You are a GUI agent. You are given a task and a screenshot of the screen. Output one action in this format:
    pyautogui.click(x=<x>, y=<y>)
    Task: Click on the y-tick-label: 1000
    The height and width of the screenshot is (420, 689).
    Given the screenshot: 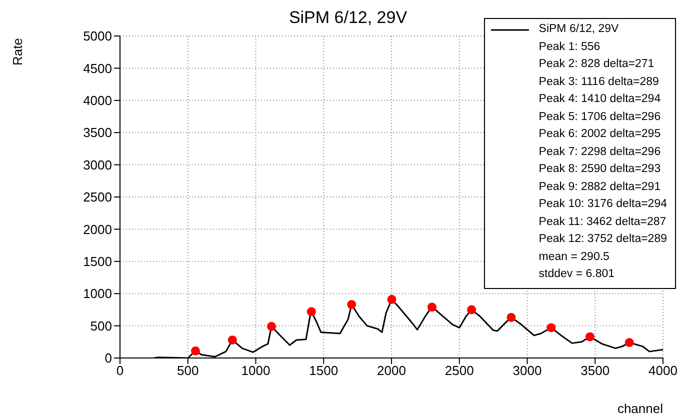 What is the action you would take?
    pyautogui.click(x=97, y=294)
    